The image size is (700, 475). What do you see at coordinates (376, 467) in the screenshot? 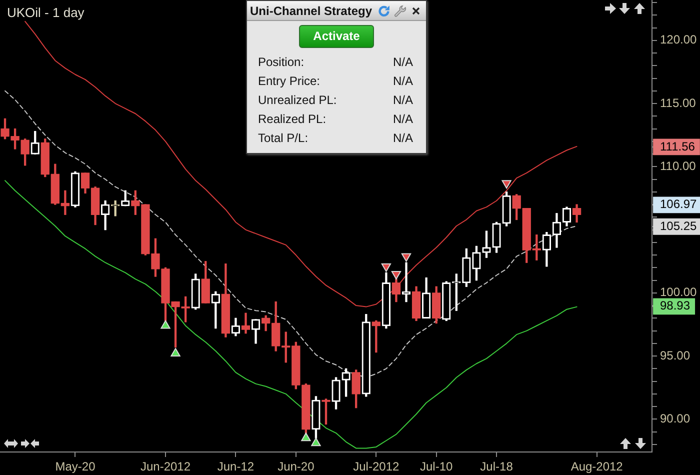
I see `x-tick-label: Jul-2012` at bounding box center [376, 467].